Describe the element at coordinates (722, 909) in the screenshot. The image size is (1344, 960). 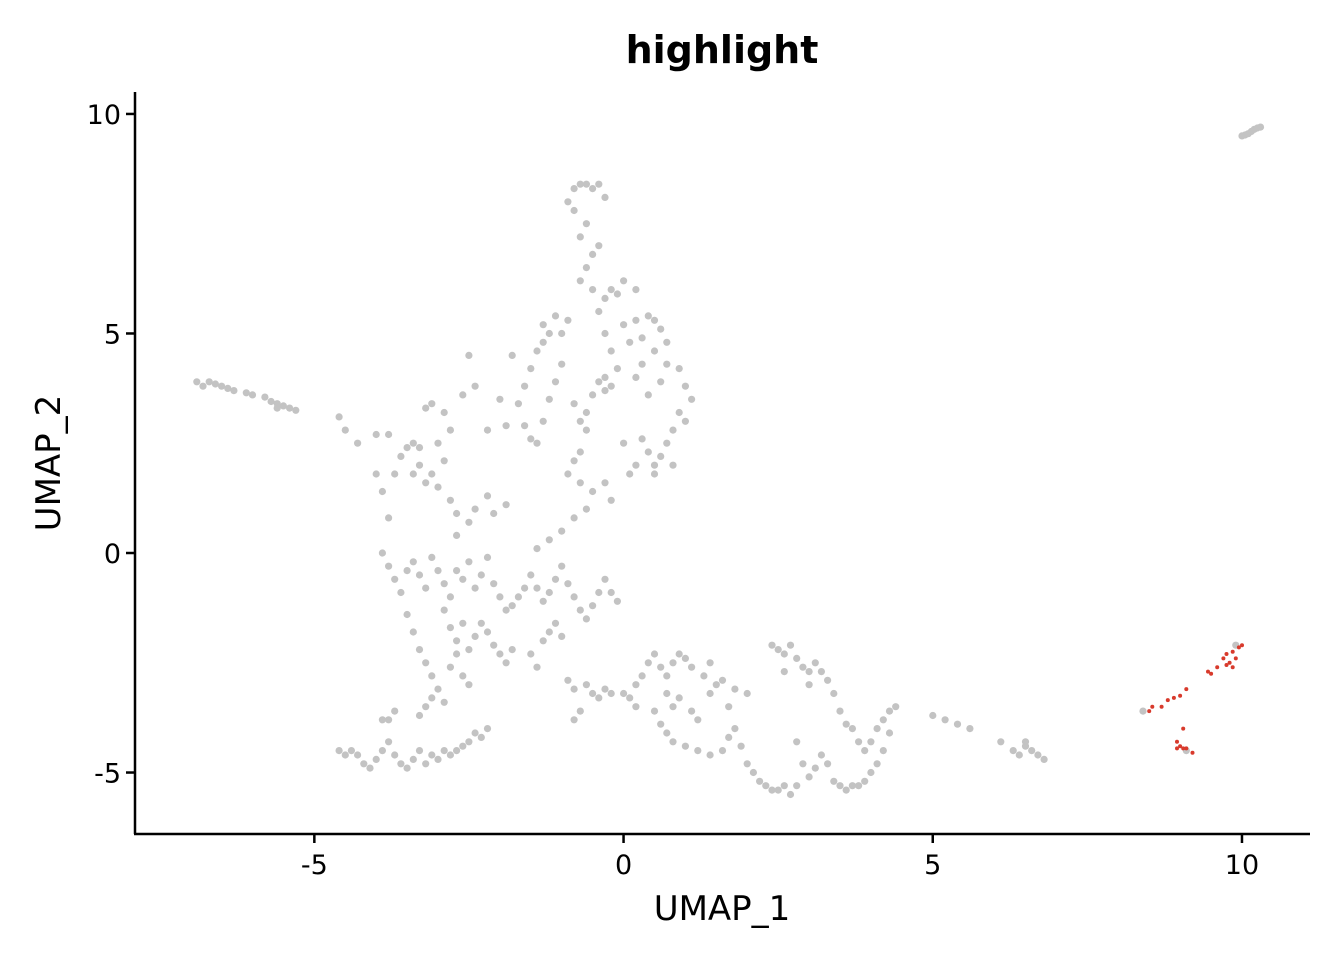
I see `x-axis-title: UMAP_1` at that location.